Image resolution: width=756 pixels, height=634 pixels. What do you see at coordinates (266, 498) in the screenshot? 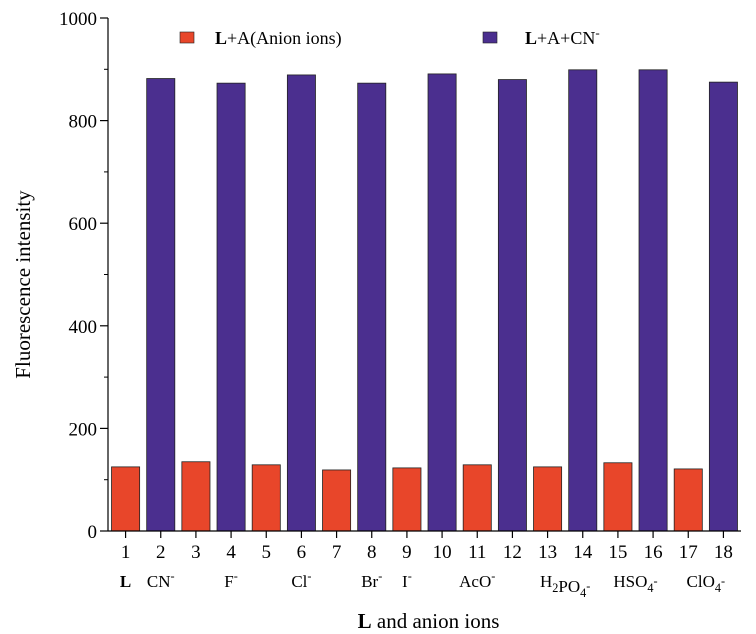
I see `bar-series1-cat5` at bounding box center [266, 498].